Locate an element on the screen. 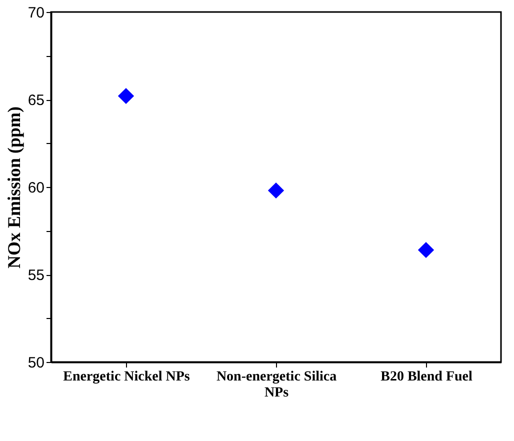 The height and width of the screenshot is (441, 514). y-tick-label: 65 is located at coordinates (36, 100).